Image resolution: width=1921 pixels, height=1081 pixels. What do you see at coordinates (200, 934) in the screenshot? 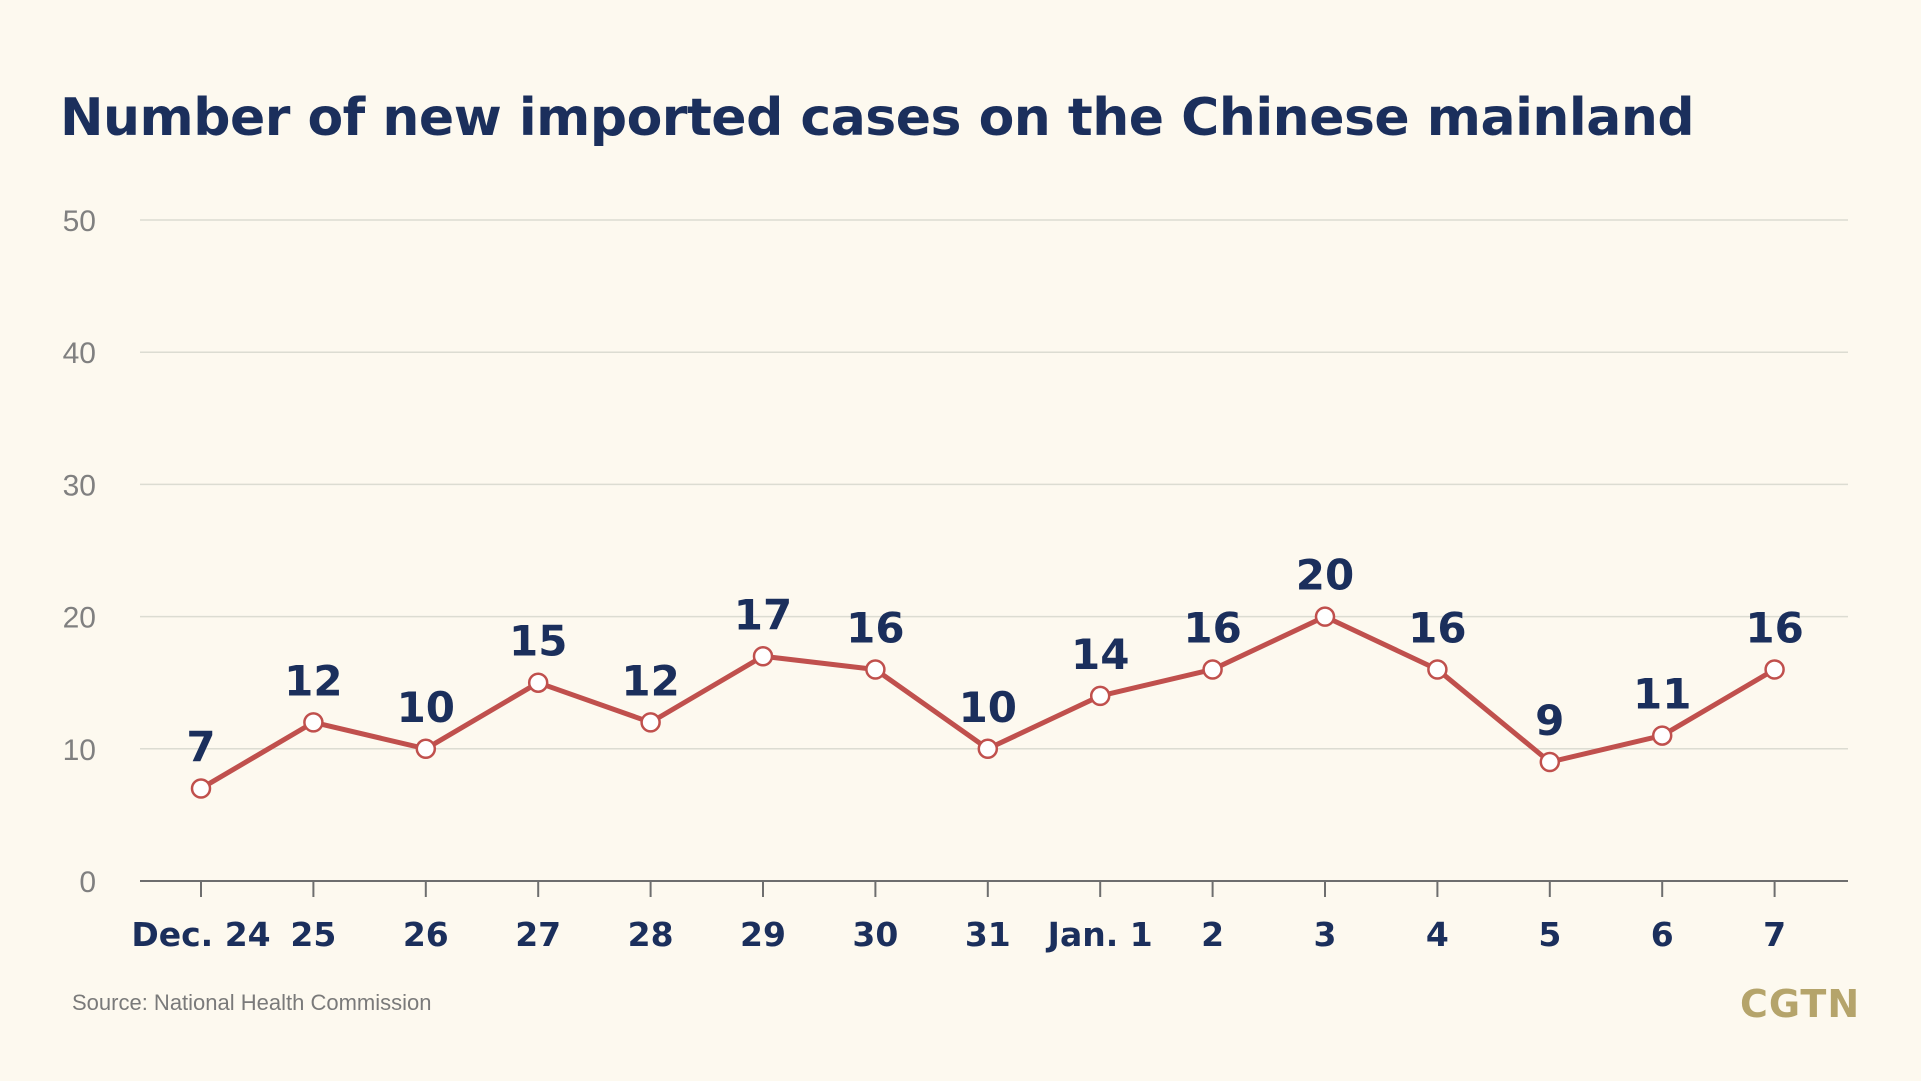
I see `x-tick-label: Dec. 24` at bounding box center [200, 934].